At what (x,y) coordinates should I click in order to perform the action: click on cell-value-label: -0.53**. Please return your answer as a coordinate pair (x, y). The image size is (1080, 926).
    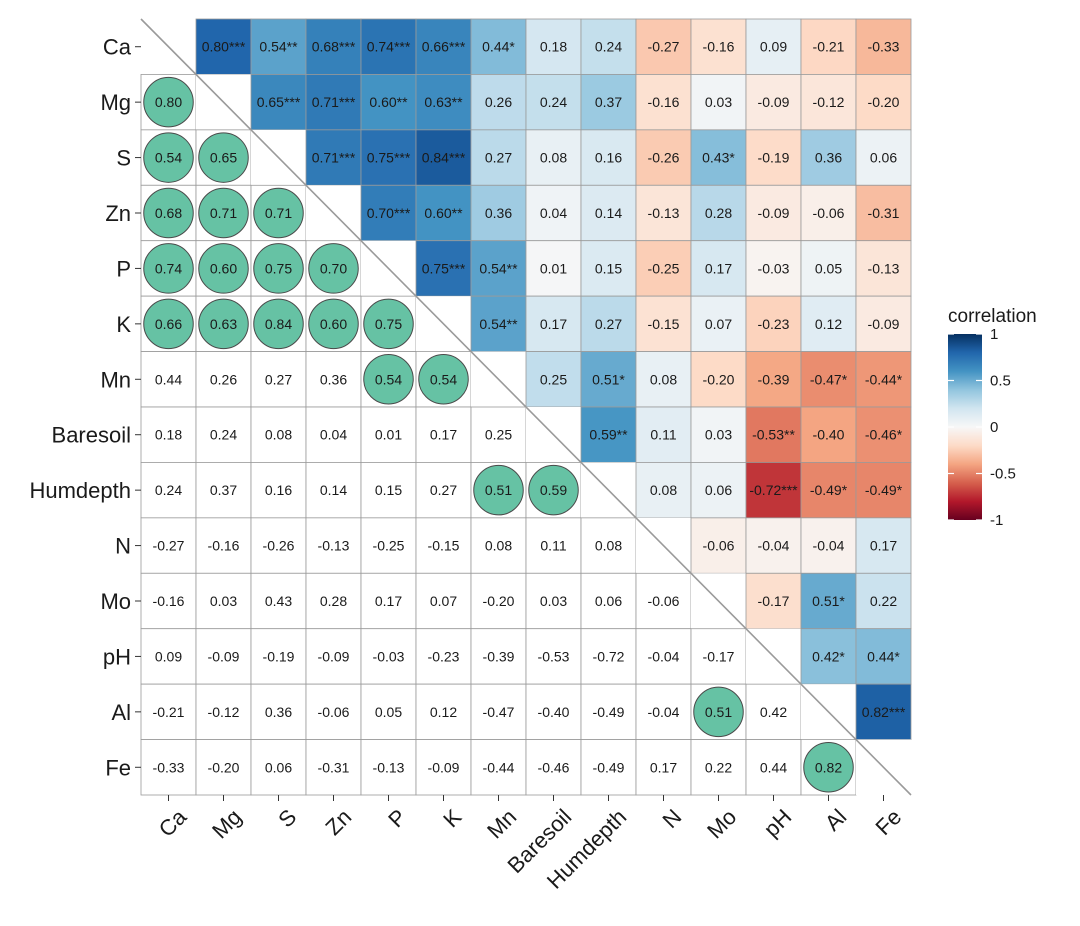
    Looking at the image, I should click on (773, 435).